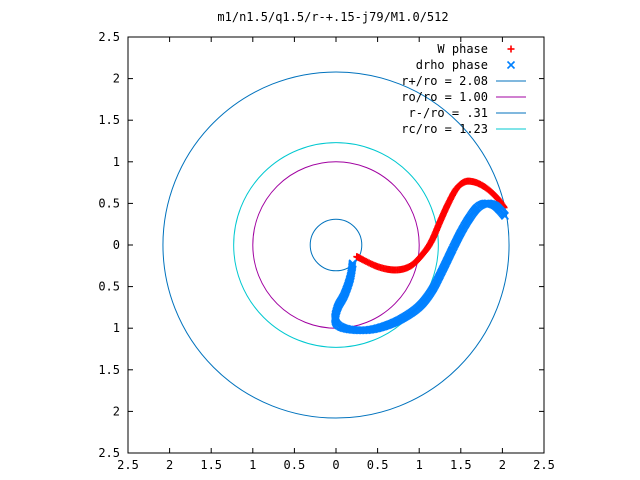 The height and width of the screenshot is (480, 640). Describe the element at coordinates (448, 113) in the screenshot. I see `legend-label: r-/ro = .31` at that location.